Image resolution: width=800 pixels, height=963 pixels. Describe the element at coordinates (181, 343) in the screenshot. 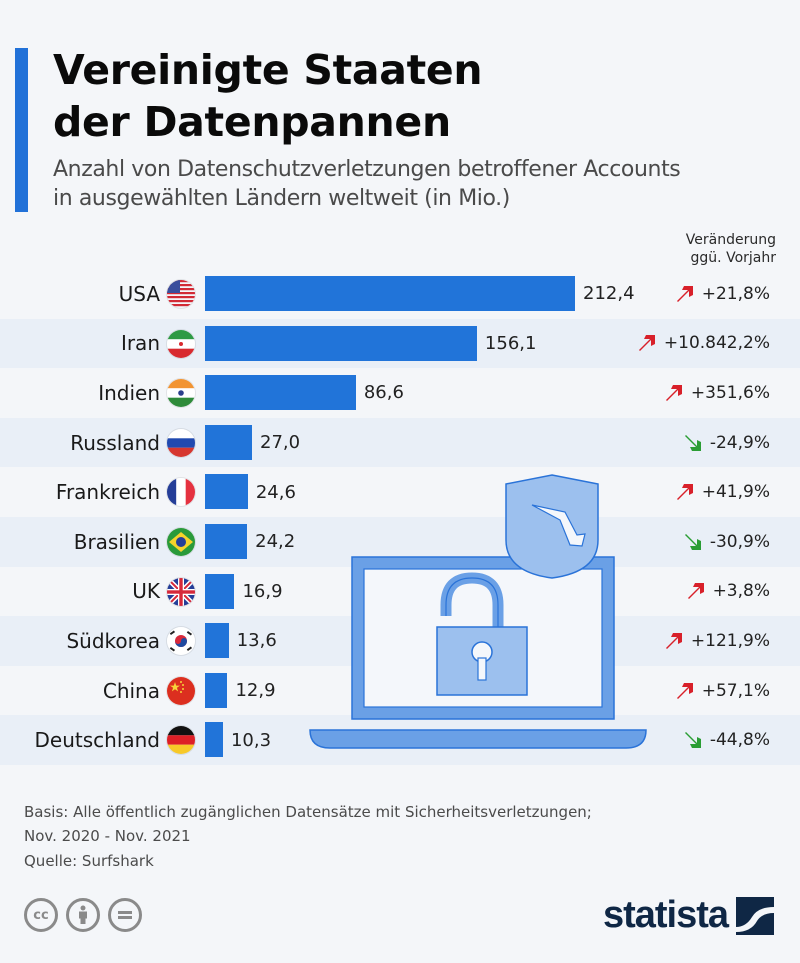

I see `iran-flag-icon` at that location.